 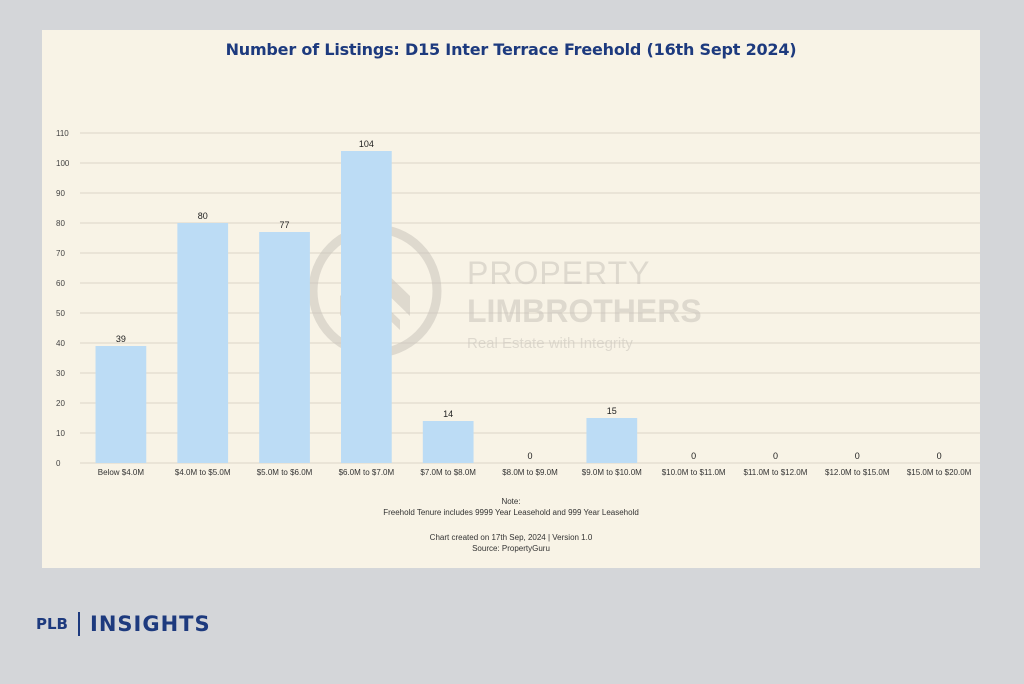 I want to click on brand-divider, so click(x=79, y=624).